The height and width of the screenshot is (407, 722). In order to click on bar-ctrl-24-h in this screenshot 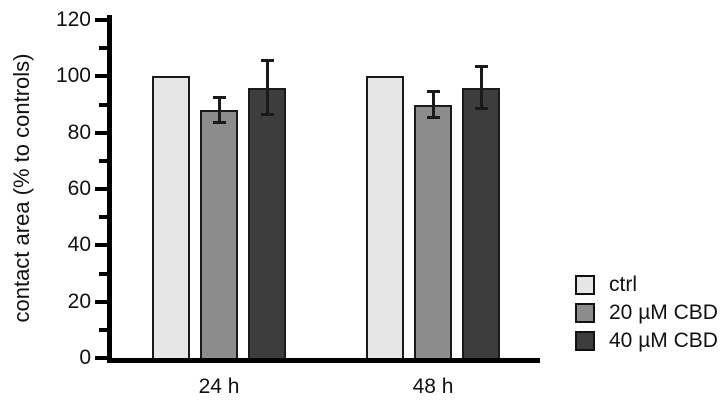, I will do `click(171, 218)`.